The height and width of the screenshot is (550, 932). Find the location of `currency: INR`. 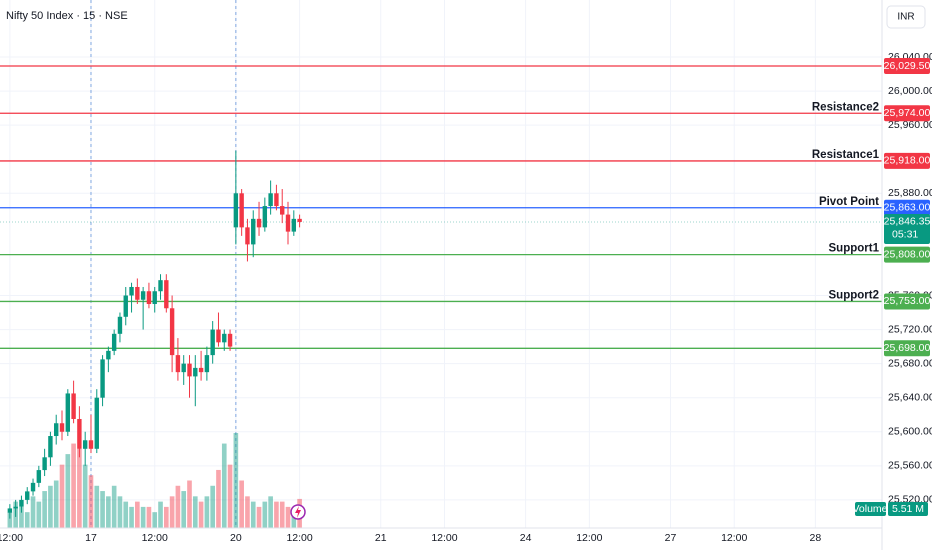

currency: INR is located at coordinates (905, 17).